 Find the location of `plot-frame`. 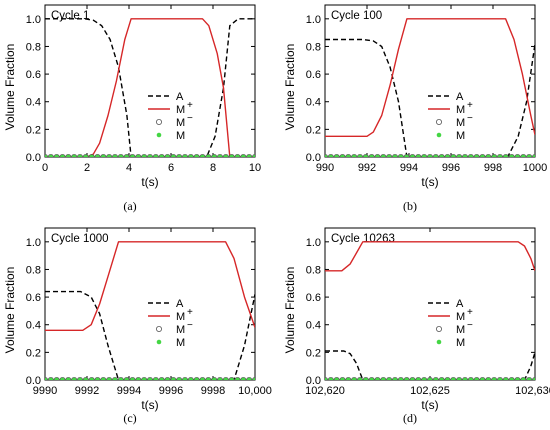

plot-frame is located at coordinates (150, 304).